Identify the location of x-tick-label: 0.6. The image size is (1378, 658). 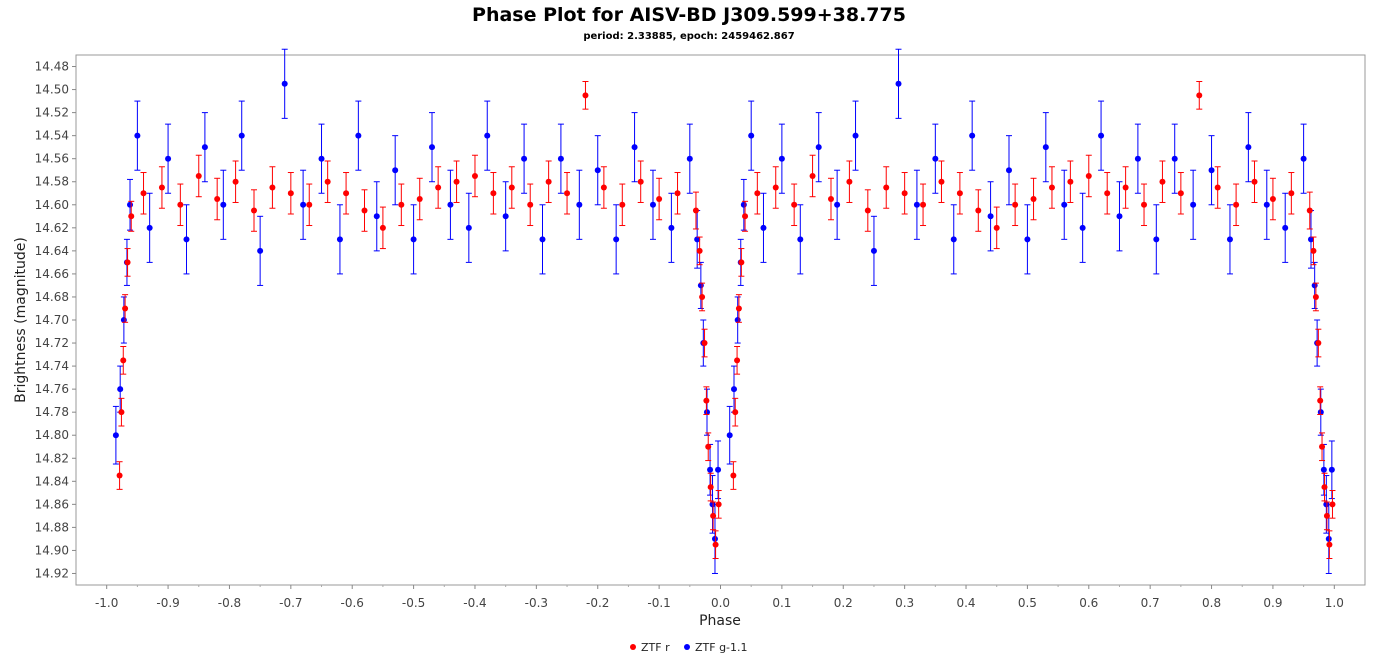
(1088, 603).